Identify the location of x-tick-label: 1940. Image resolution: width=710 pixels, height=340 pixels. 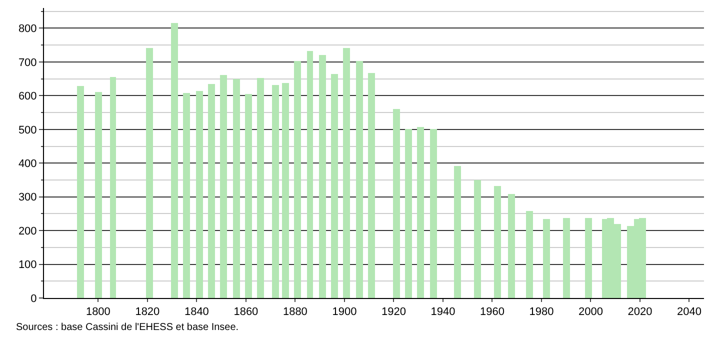
(443, 312).